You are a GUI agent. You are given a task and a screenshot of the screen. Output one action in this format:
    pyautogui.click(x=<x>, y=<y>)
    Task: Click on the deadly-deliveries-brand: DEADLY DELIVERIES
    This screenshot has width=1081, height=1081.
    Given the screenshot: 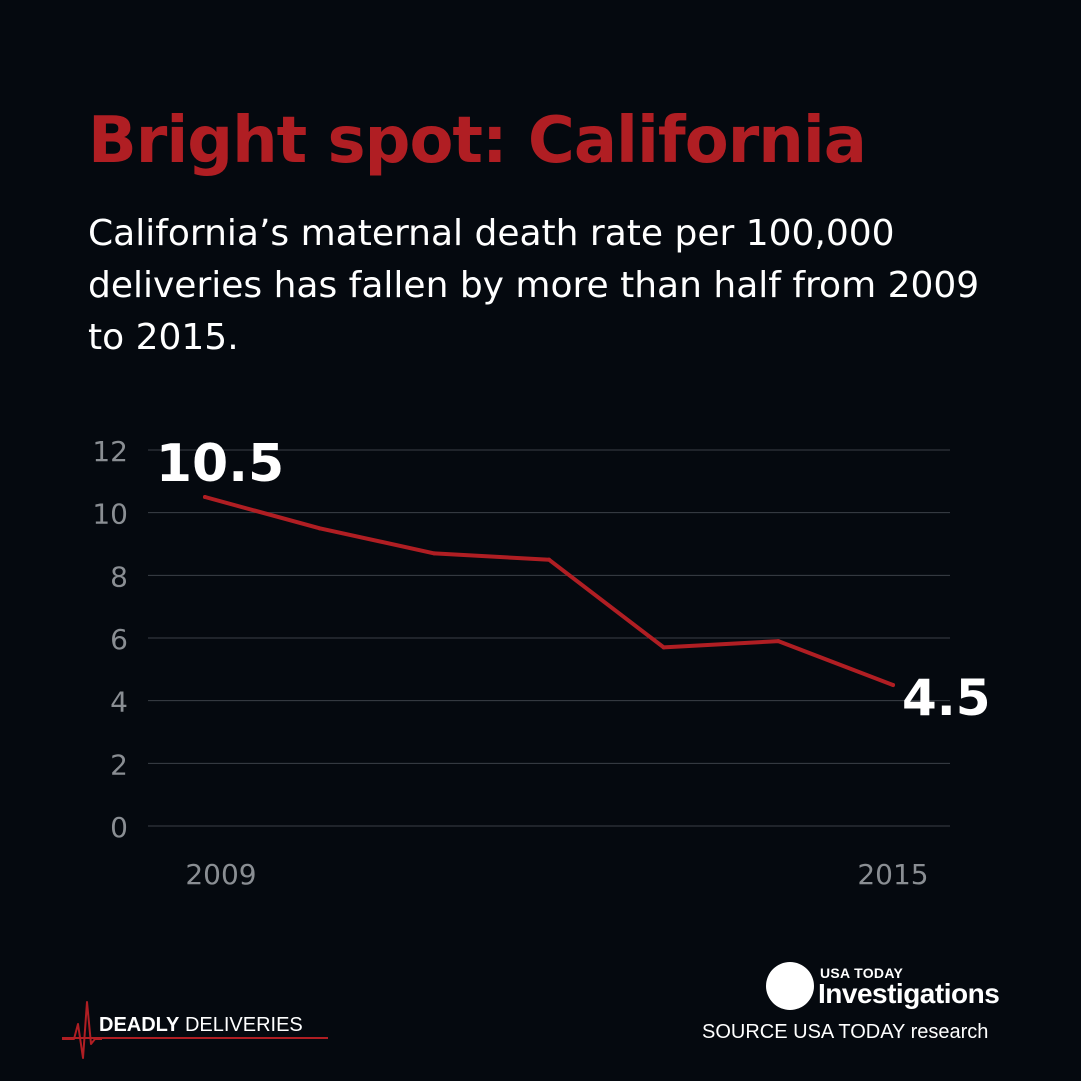 What is the action you would take?
    pyautogui.click(x=197, y=1030)
    